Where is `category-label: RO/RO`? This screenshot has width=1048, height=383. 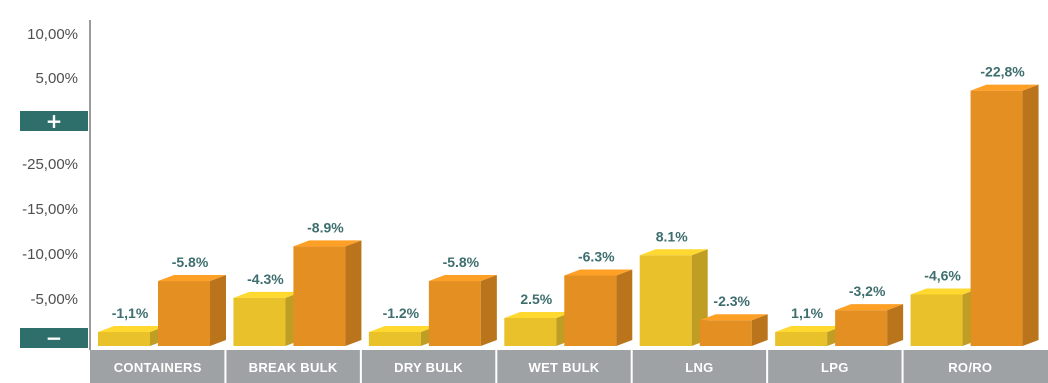 category-label: RO/RO is located at coordinates (970, 367).